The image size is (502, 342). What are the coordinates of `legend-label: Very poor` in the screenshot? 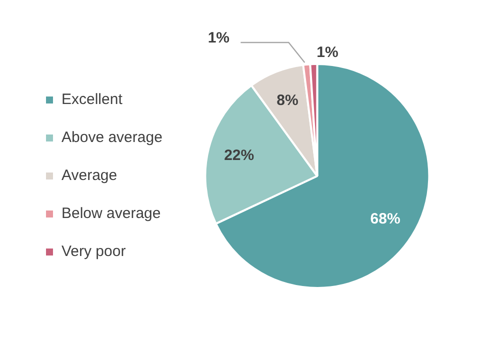 It's located at (94, 251).